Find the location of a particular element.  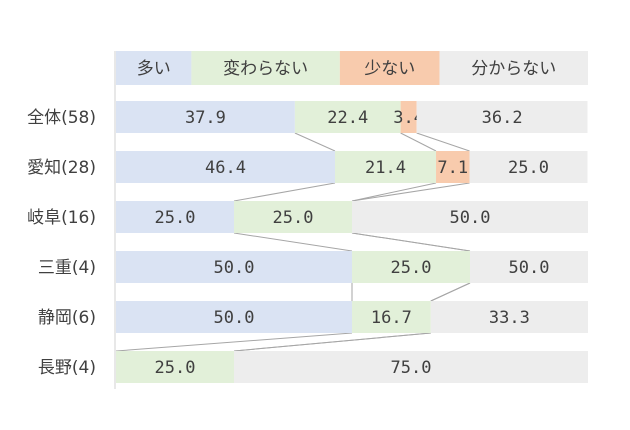

legend-label-2: 少ない is located at coordinates (389, 69).